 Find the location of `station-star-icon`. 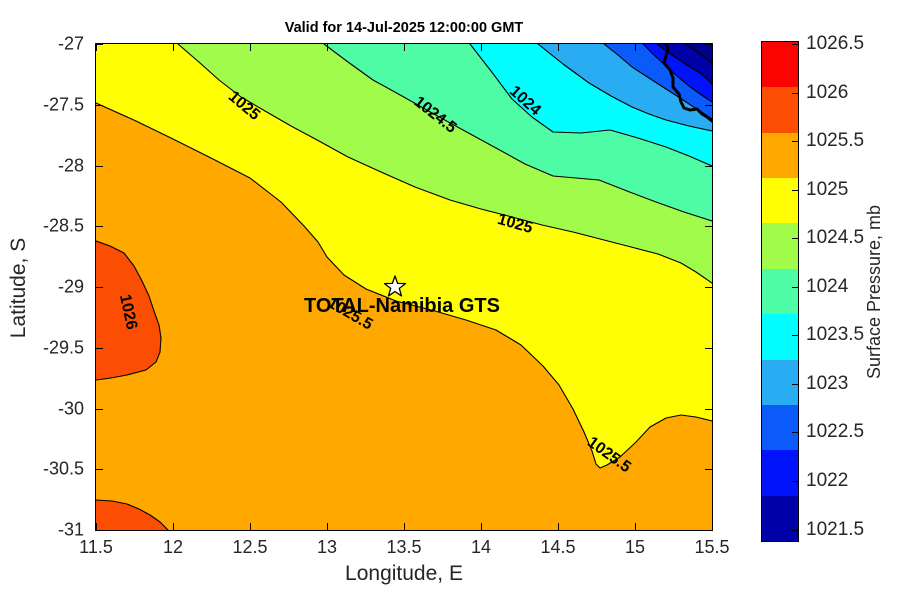

station-star-icon is located at coordinates (395, 286).